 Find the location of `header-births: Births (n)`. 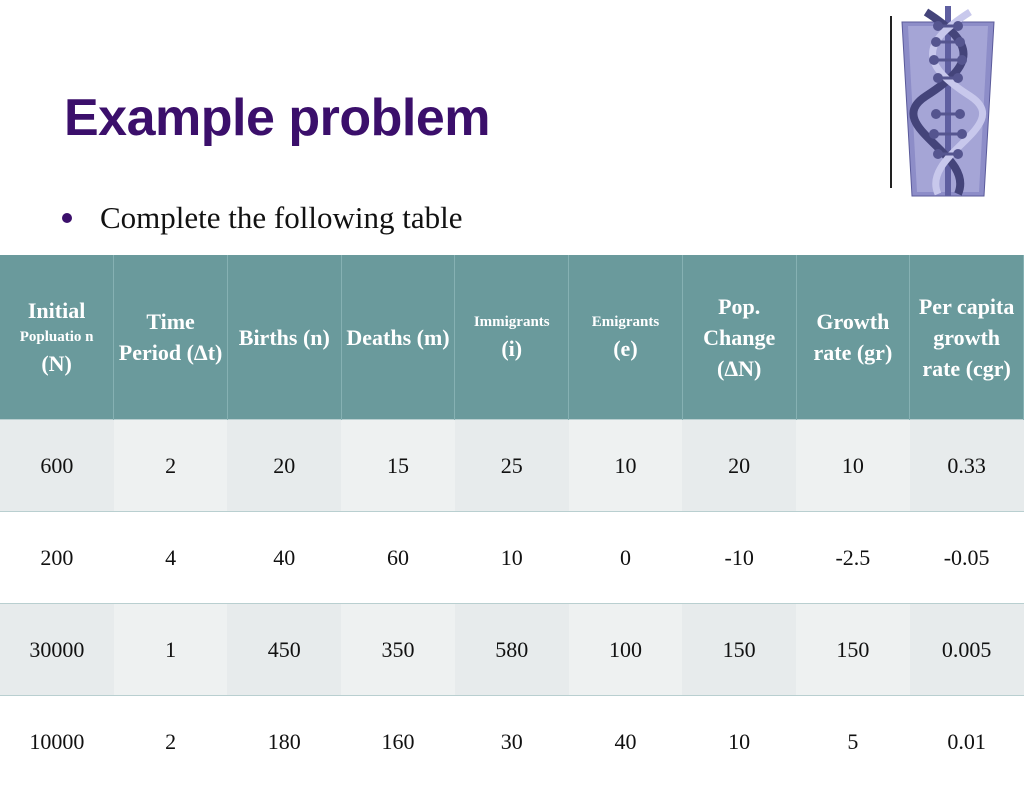

header-births: Births (n) is located at coordinates (284, 337).